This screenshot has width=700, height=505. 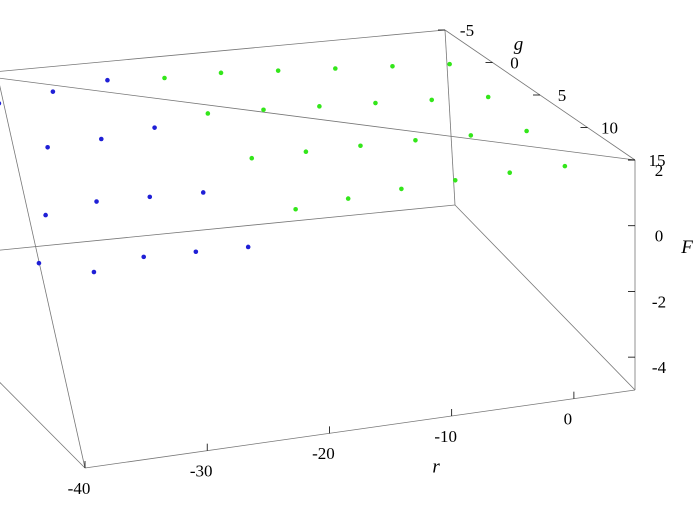 What do you see at coordinates (659, 301) in the screenshot?
I see `z-tick-label: -2` at bounding box center [659, 301].